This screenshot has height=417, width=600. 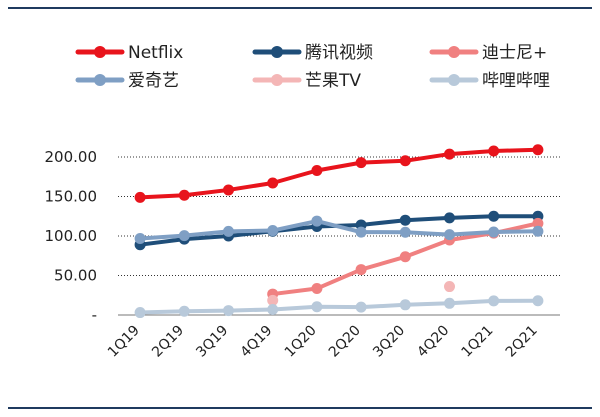 I want to click on x-tick-label: 2Q20, so click(x=345, y=342).